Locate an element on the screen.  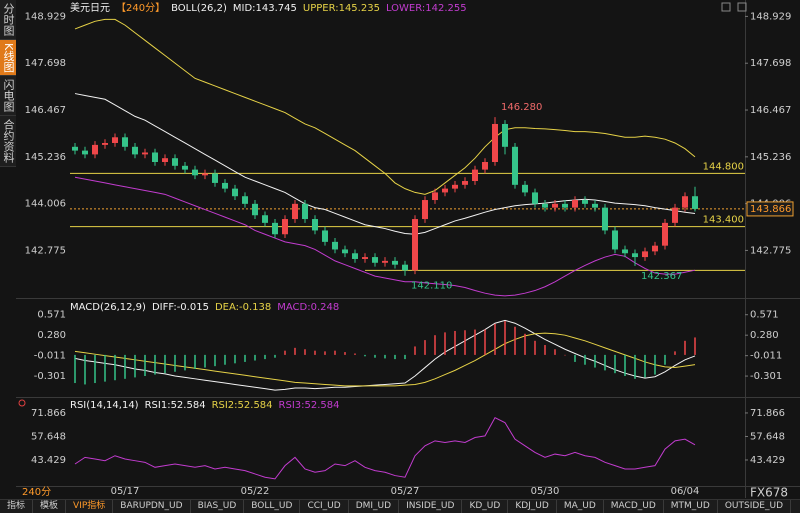
y-tick-label-right: 145.236 is located at coordinates (770, 157).